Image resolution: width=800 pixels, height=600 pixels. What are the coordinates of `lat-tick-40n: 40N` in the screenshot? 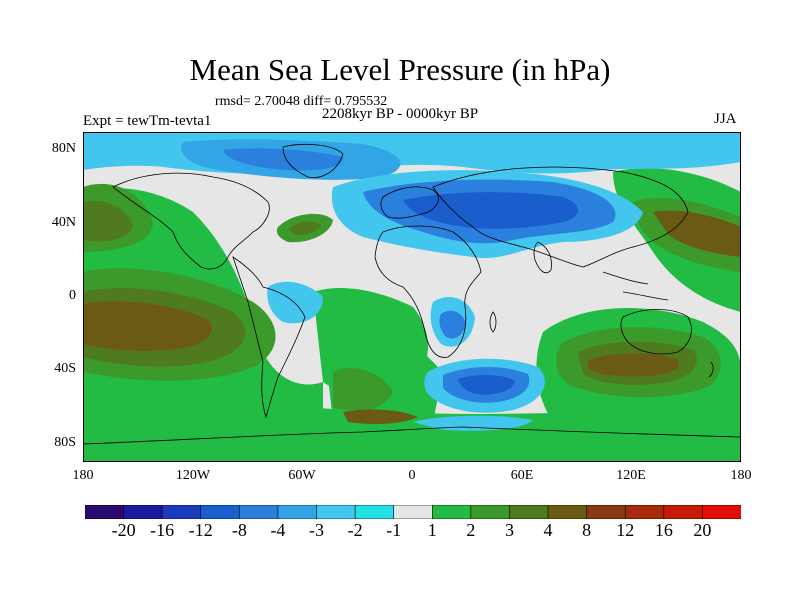 It's located at (63, 222).